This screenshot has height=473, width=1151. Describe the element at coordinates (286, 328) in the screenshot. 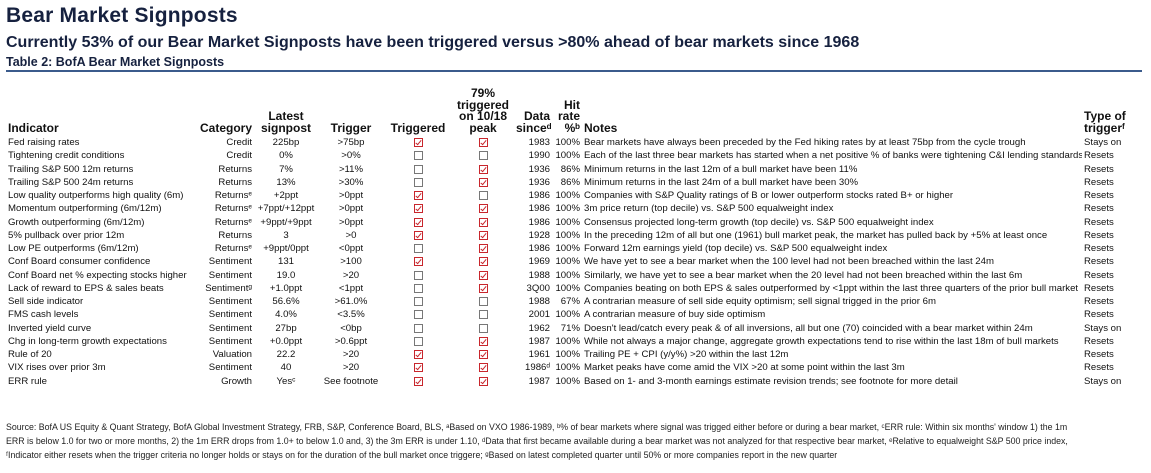

I see `cell-latest-signpost: 27bp` at that location.